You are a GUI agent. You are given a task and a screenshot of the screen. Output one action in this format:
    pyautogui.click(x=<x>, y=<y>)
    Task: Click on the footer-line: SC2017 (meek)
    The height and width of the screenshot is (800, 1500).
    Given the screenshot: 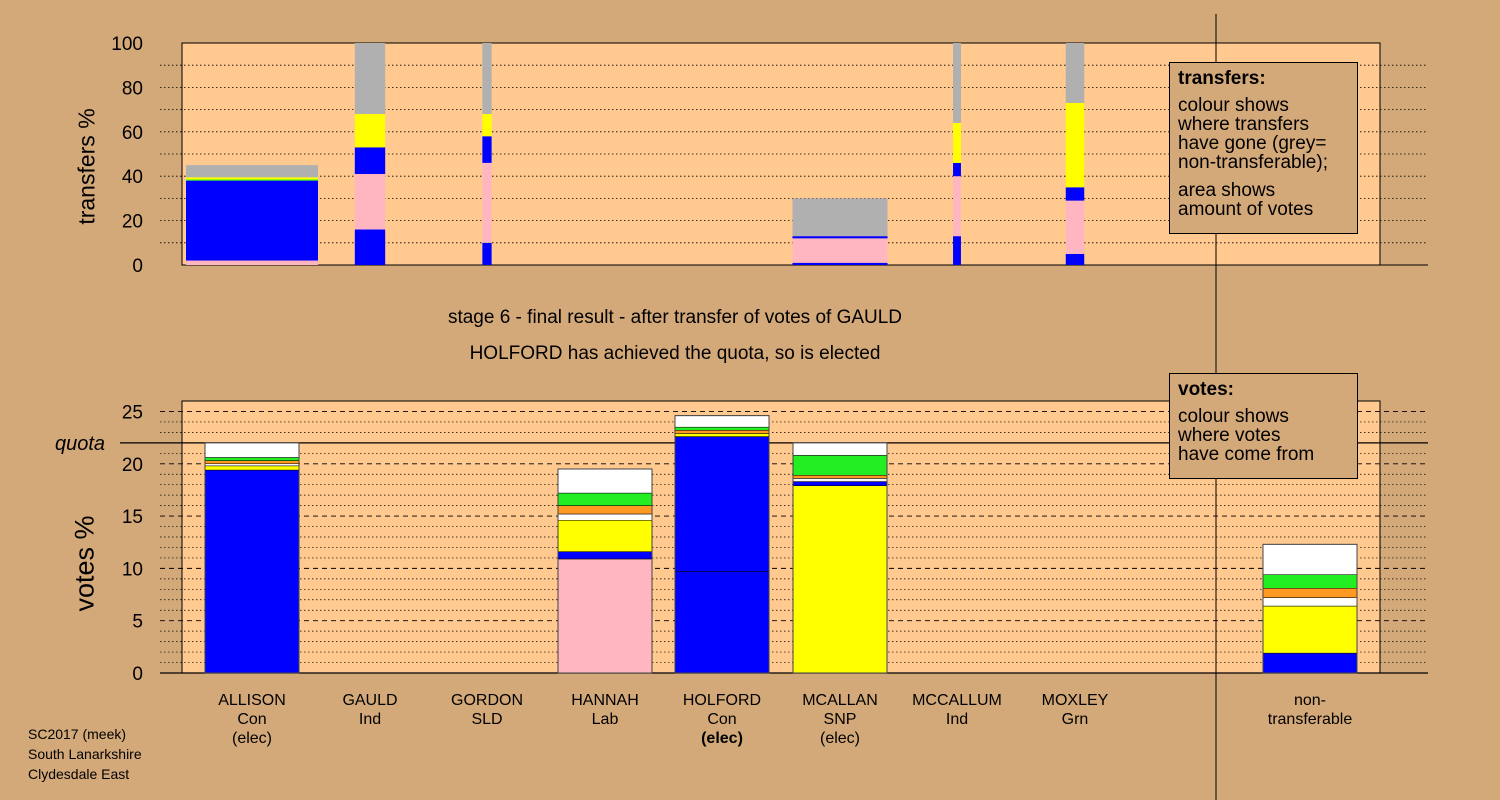 What is the action you would take?
    pyautogui.click(x=77, y=734)
    